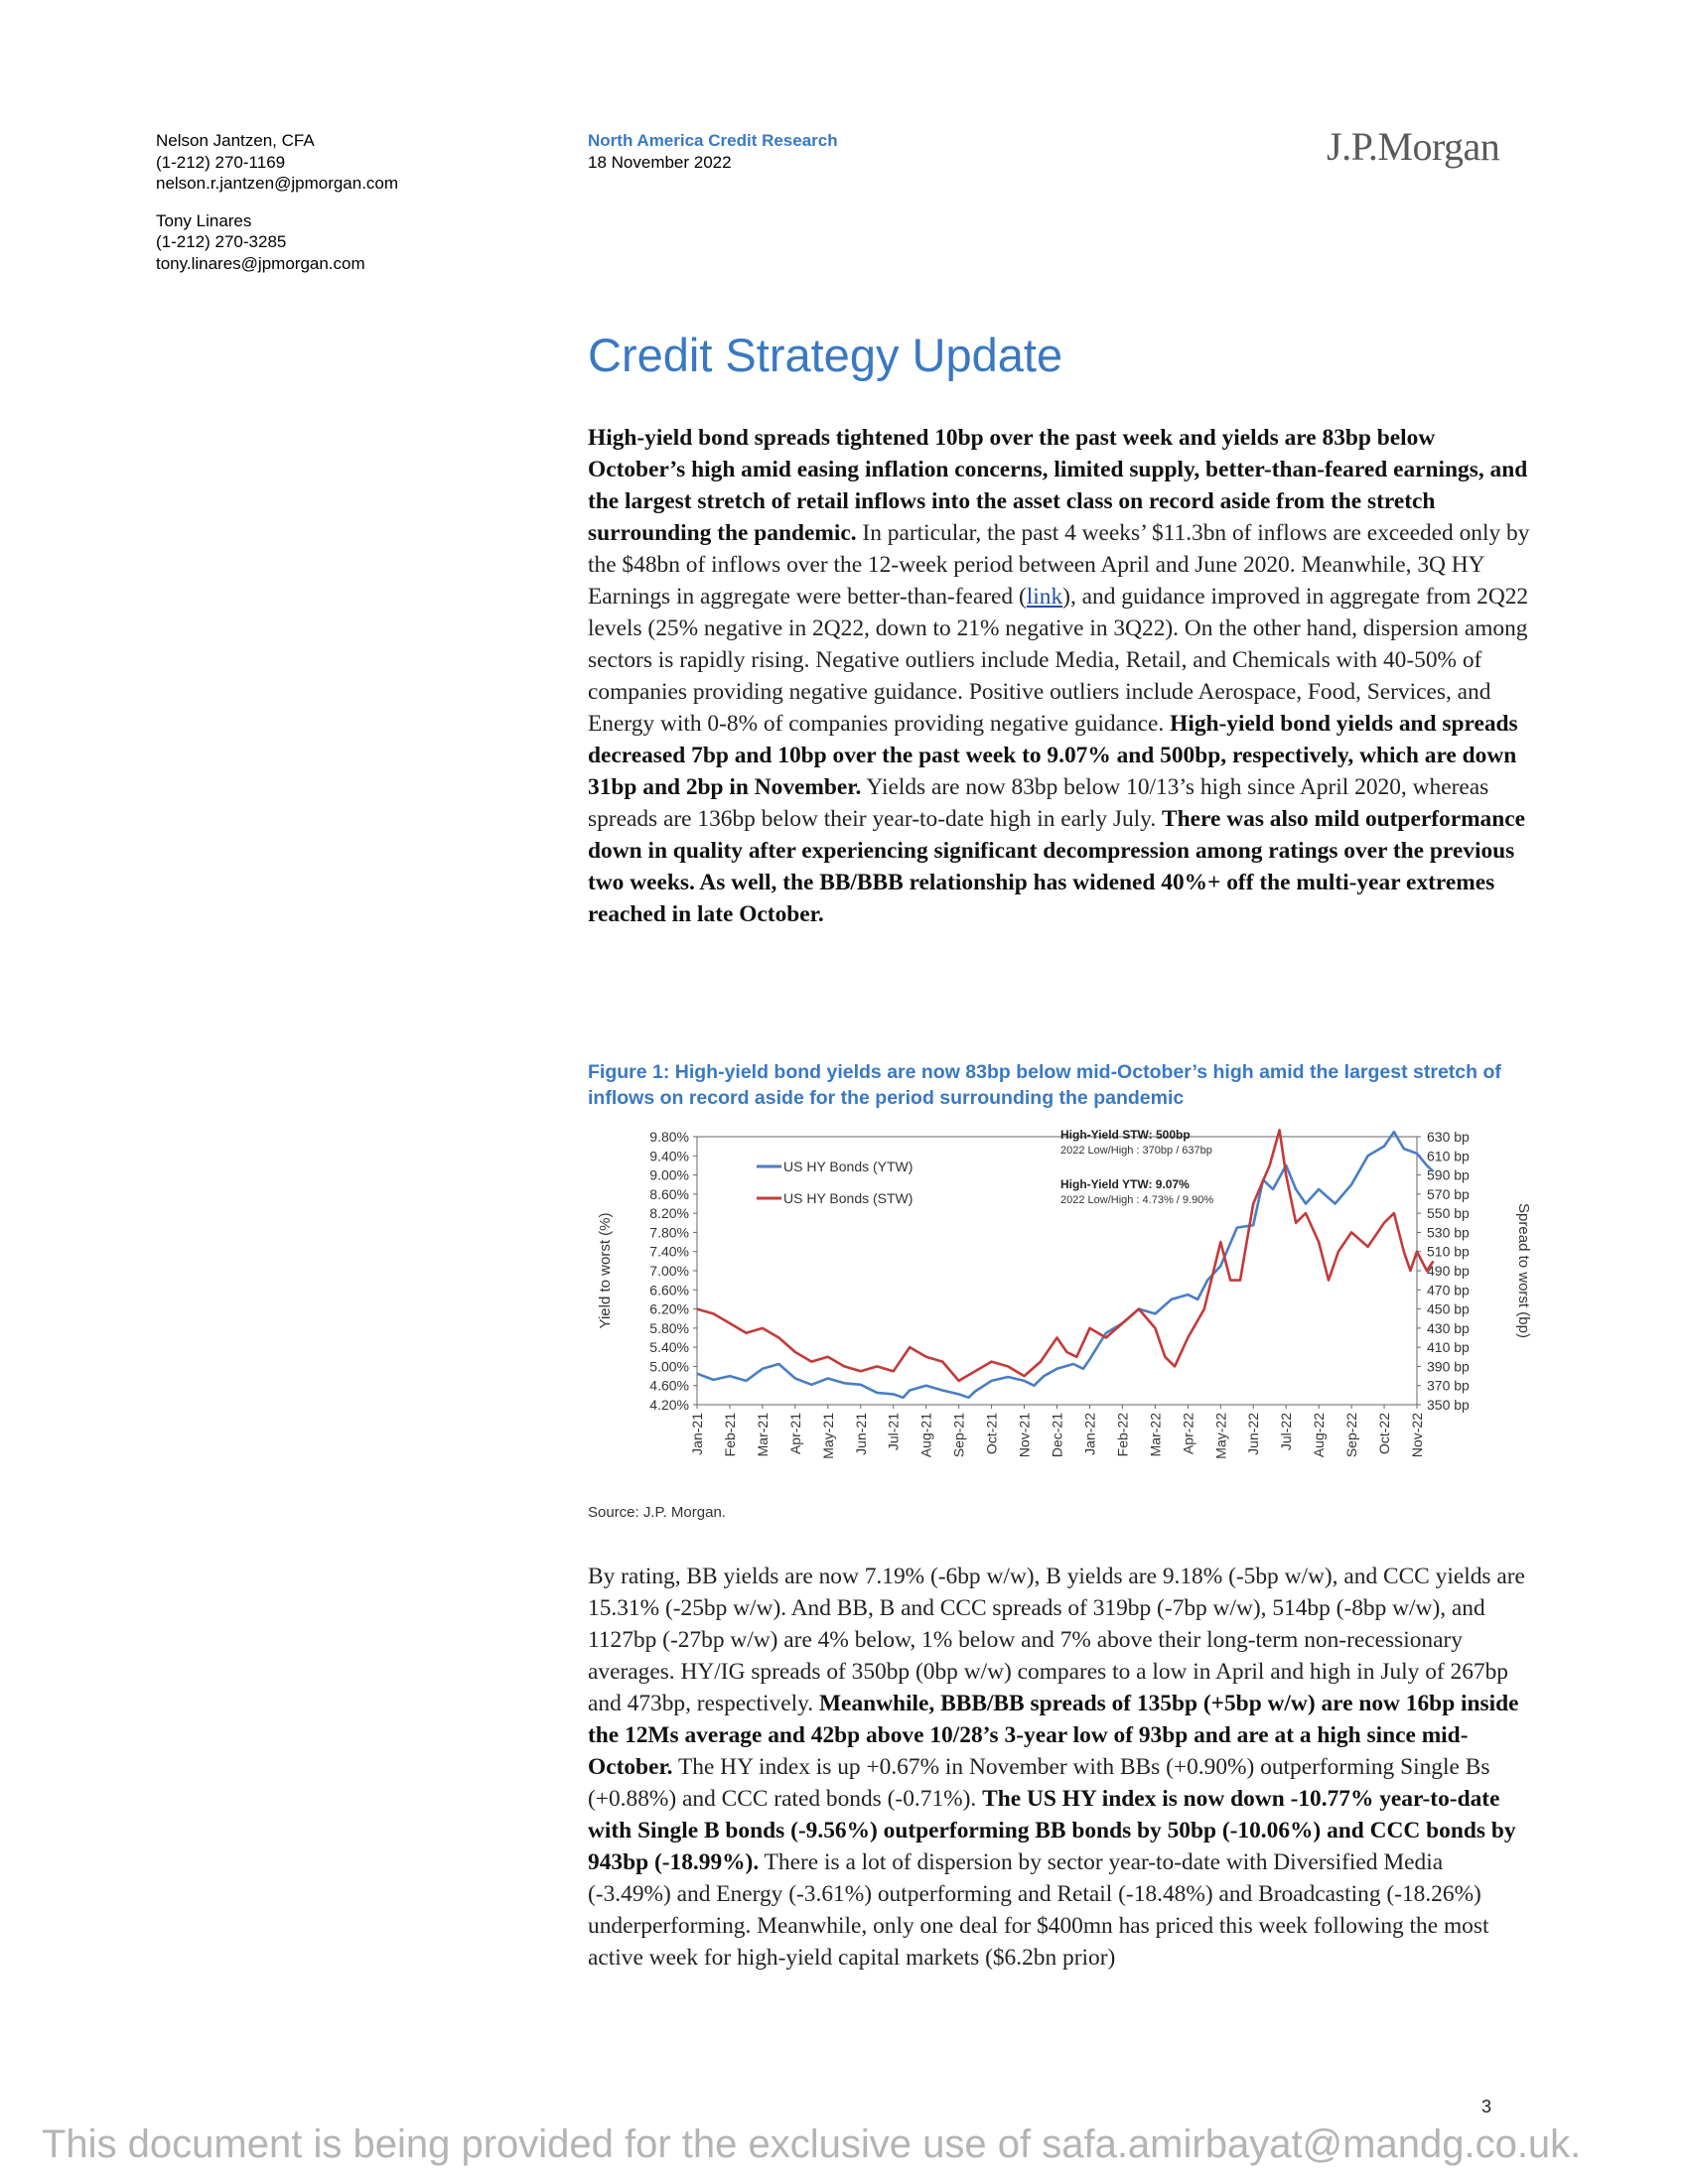 Image resolution: width=1688 pixels, height=2184 pixels. I want to click on left-axis-title: Yield to worst (%), so click(605, 1271).